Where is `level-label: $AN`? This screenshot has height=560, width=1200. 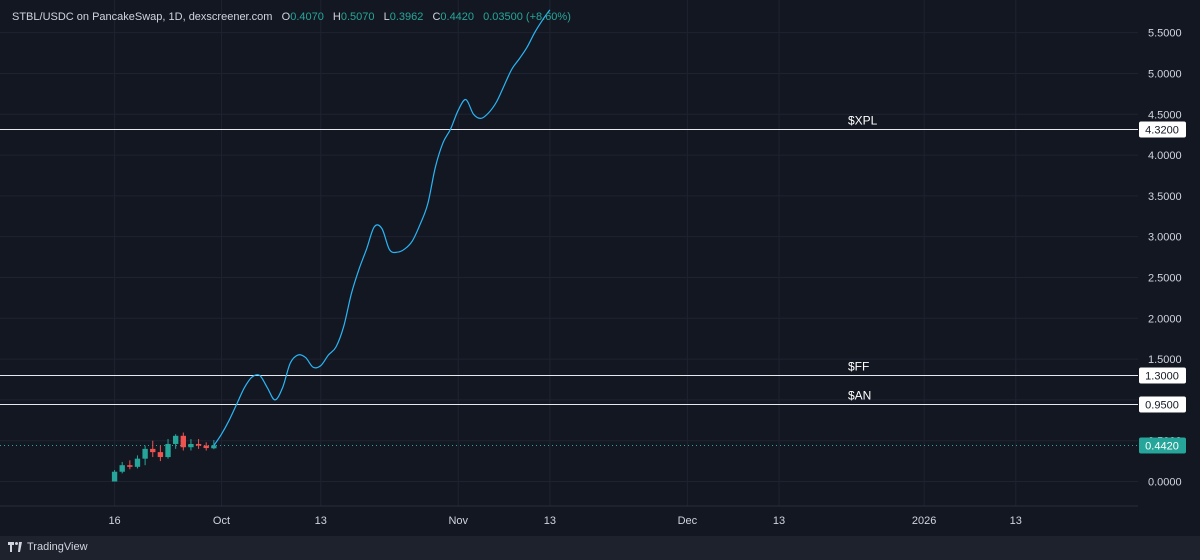 level-label: $AN is located at coordinates (859, 396).